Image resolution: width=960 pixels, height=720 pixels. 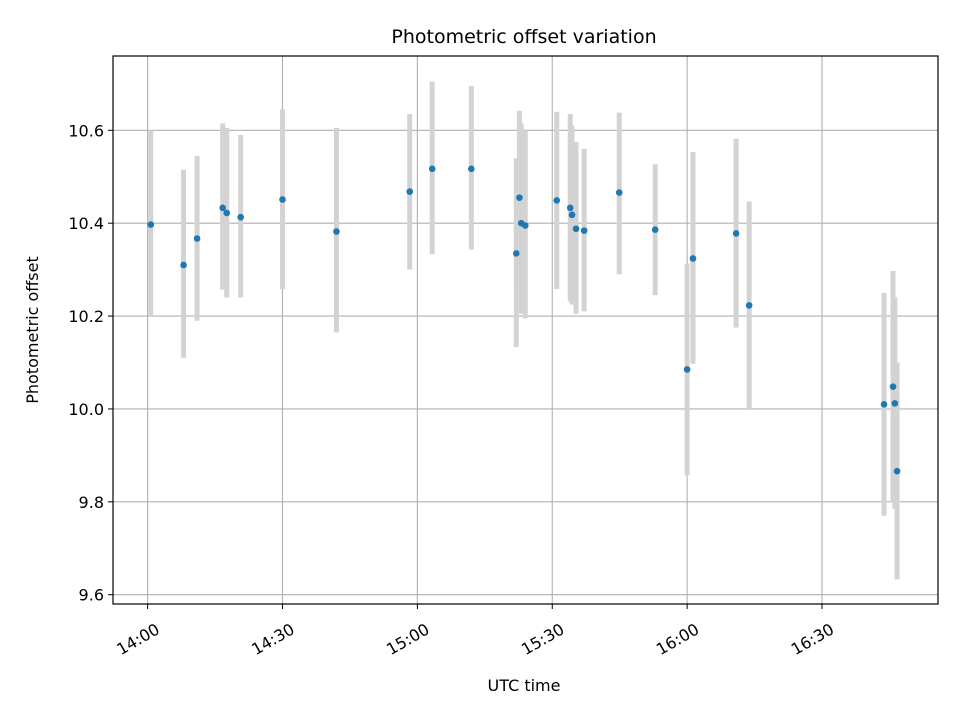 What do you see at coordinates (86, 409) in the screenshot?
I see `y-tick-label: 10.0` at bounding box center [86, 409].